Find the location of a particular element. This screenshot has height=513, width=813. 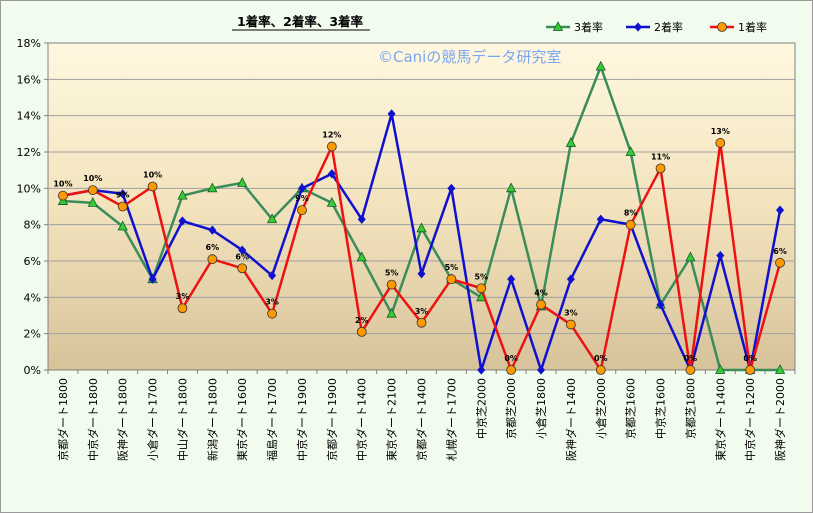

x-tick-label: 中山ダート1800 is located at coordinates (182, 419).